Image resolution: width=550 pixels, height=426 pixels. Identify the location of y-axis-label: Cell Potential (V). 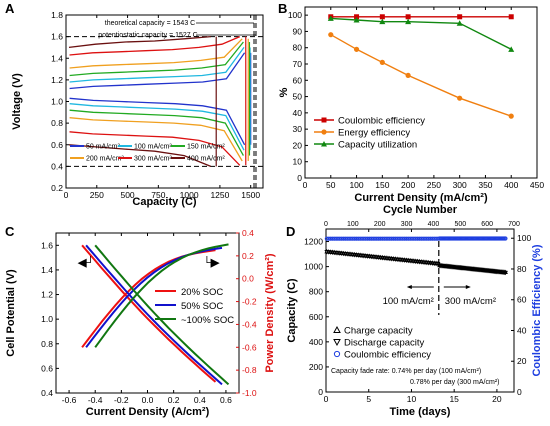
(11, 313).